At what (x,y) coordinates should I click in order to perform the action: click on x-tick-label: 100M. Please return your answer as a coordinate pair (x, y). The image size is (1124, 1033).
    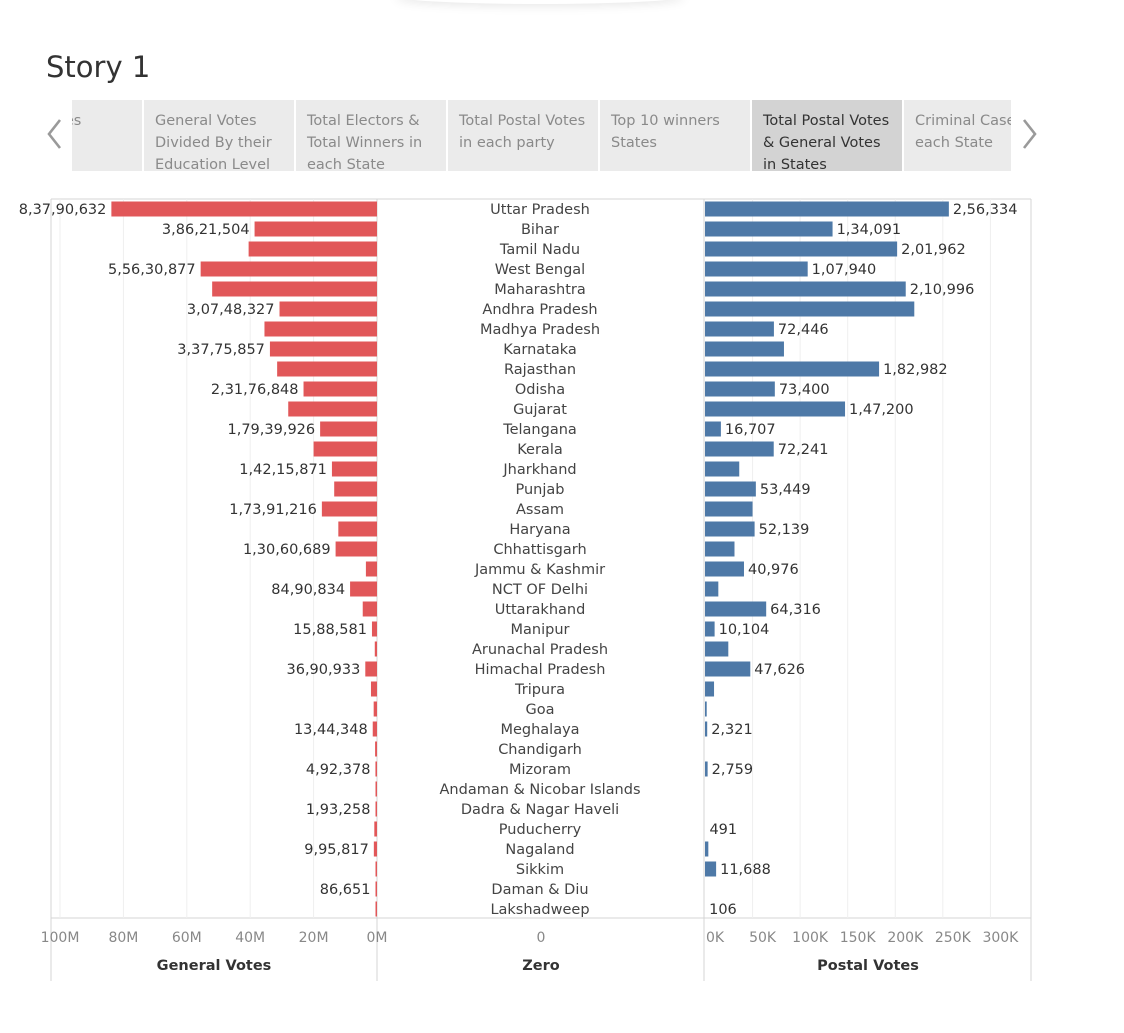
    Looking at the image, I should click on (60, 938).